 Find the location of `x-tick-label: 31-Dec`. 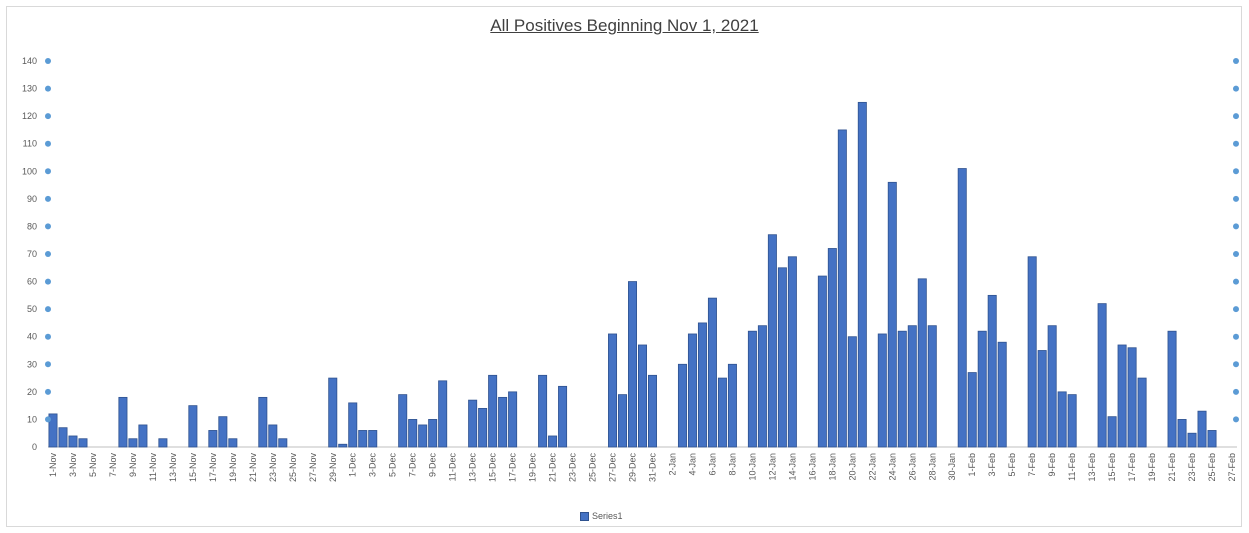

x-tick-label: 31-Dec is located at coordinates (652, 468).